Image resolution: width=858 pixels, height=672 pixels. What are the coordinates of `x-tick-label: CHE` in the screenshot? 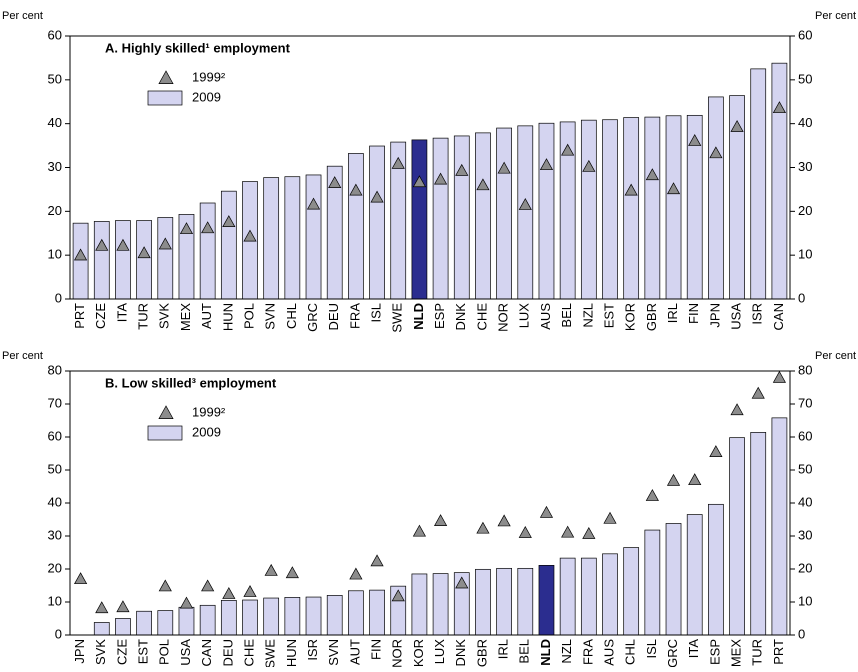 It's located at (248, 653).